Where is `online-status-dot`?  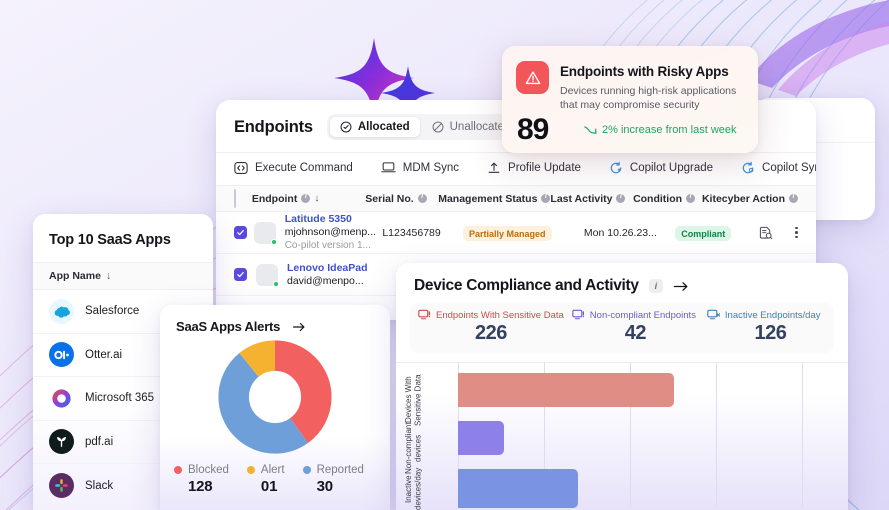
online-status-dot is located at coordinates (276, 283).